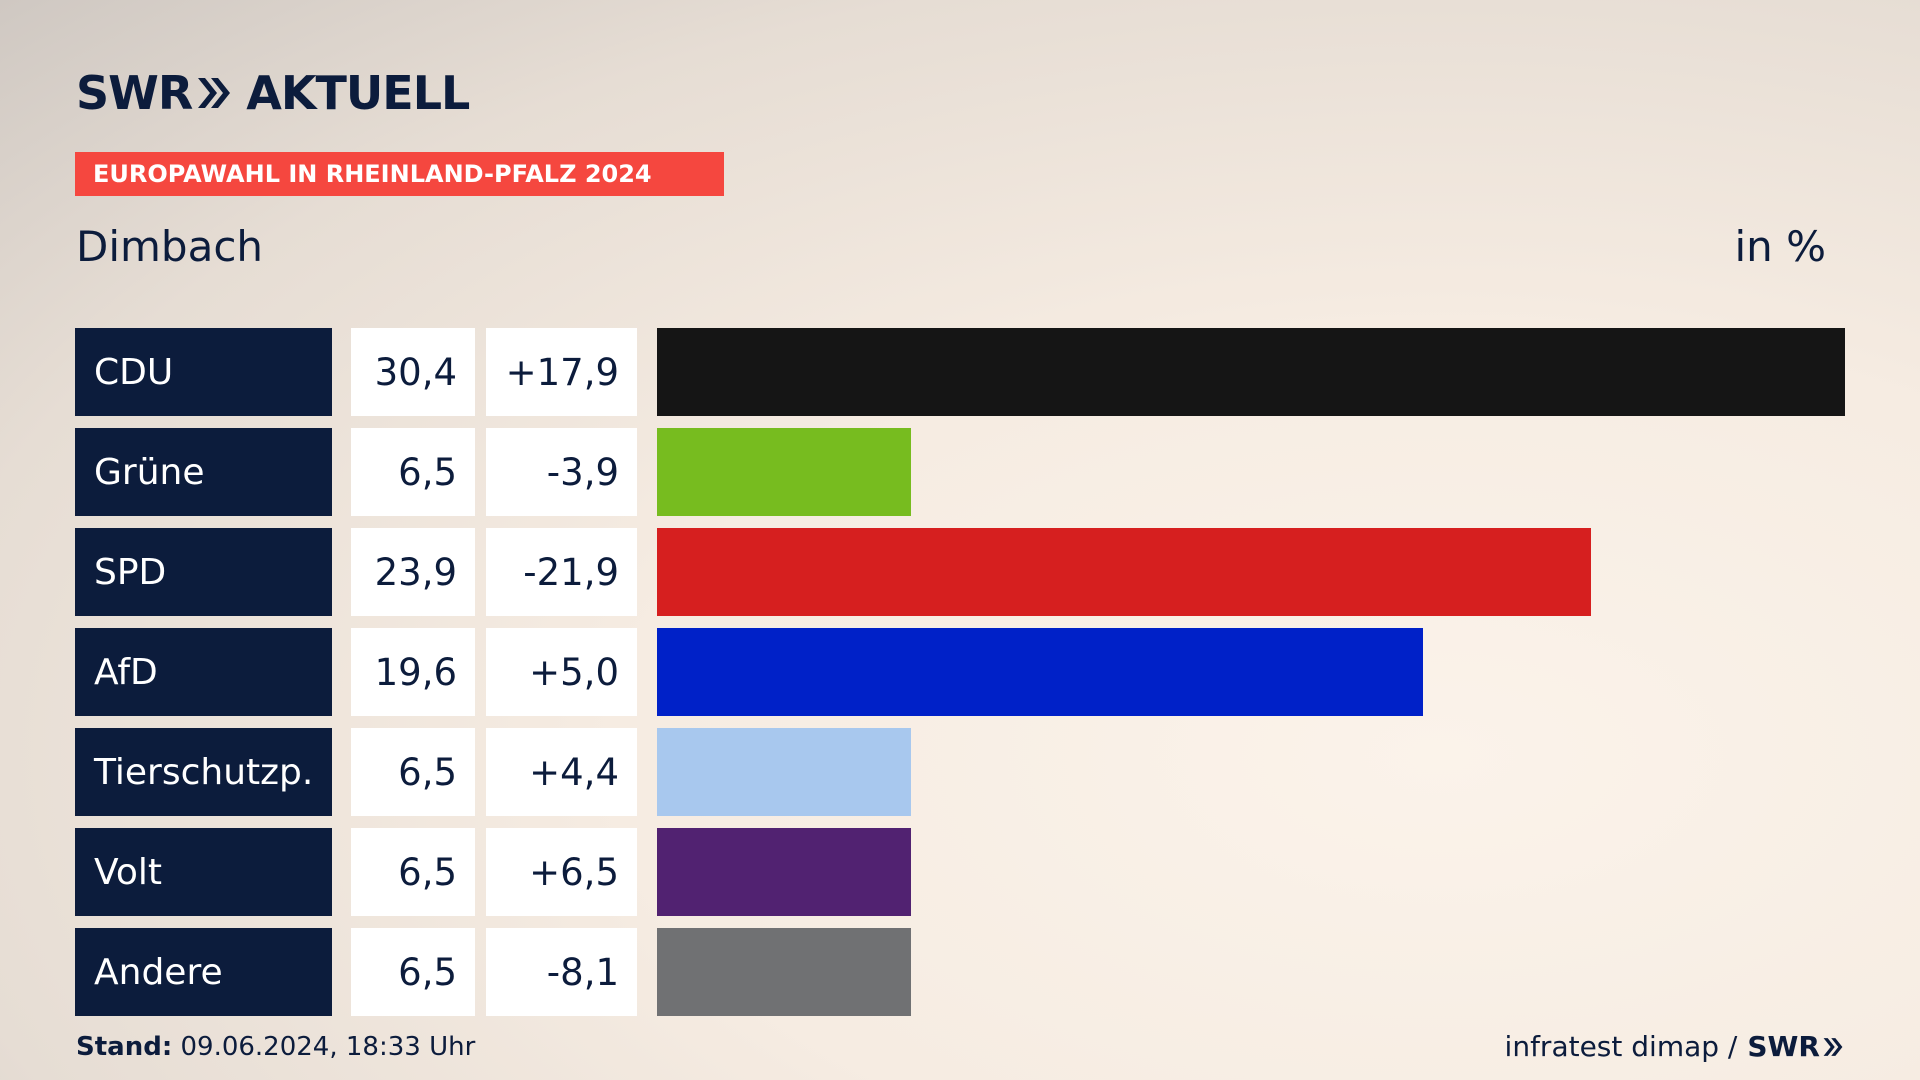  I want to click on vote-change-value: +4,4, so click(561, 772).